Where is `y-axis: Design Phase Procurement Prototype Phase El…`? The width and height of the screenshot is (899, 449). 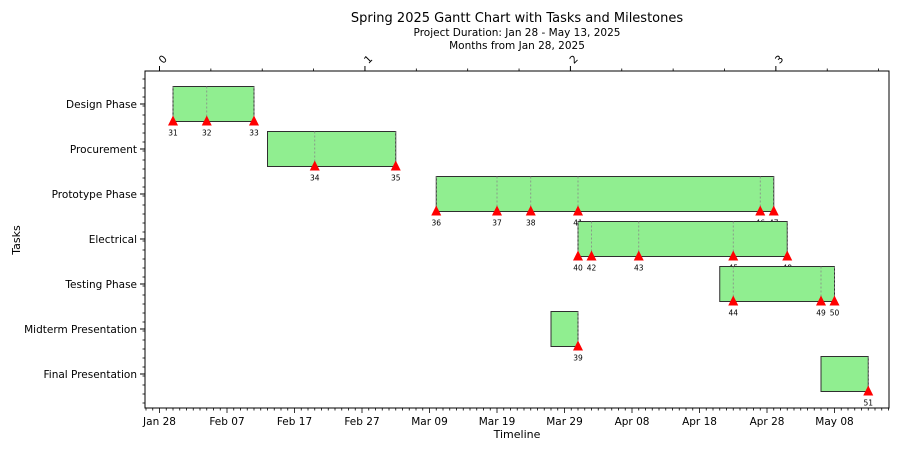
y-axis: Design Phase Procurement Prototype Phase El… is located at coordinates (84, 241).